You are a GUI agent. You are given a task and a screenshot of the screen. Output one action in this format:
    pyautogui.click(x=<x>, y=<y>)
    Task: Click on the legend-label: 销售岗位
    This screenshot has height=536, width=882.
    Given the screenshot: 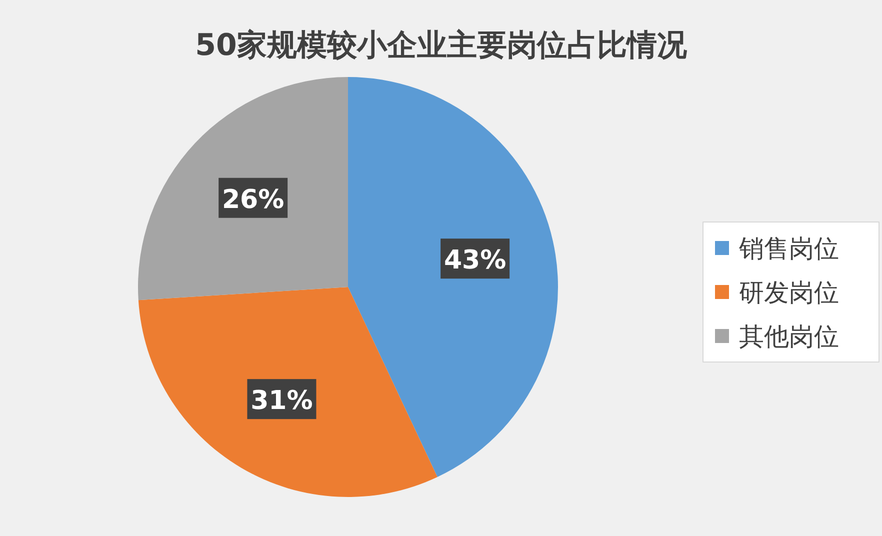 What is the action you would take?
    pyautogui.click(x=788, y=248)
    